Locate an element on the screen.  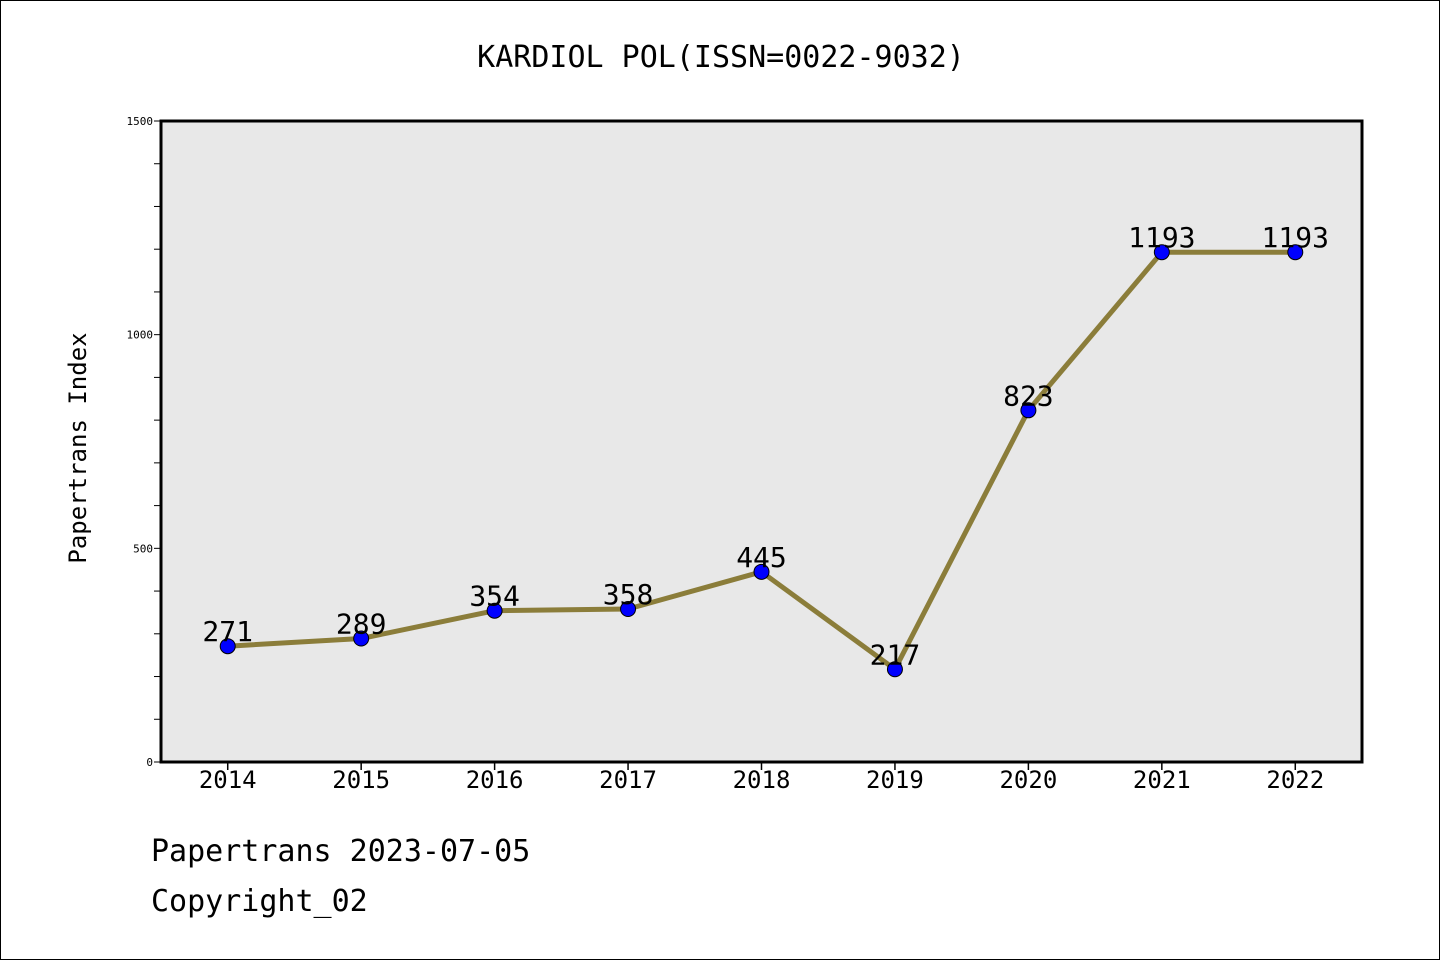
data-label: 354 is located at coordinates (494, 596).